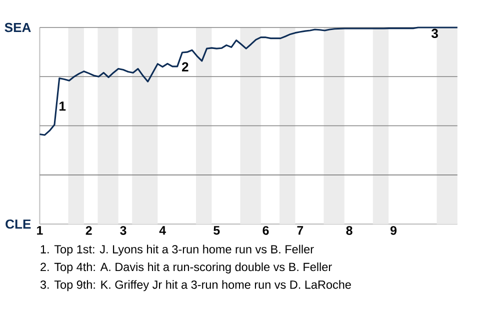 Image resolution: width=480 pixels, height=314 pixels. Describe the element at coordinates (89, 230) in the screenshot. I see `x-tick-label: 2` at that location.